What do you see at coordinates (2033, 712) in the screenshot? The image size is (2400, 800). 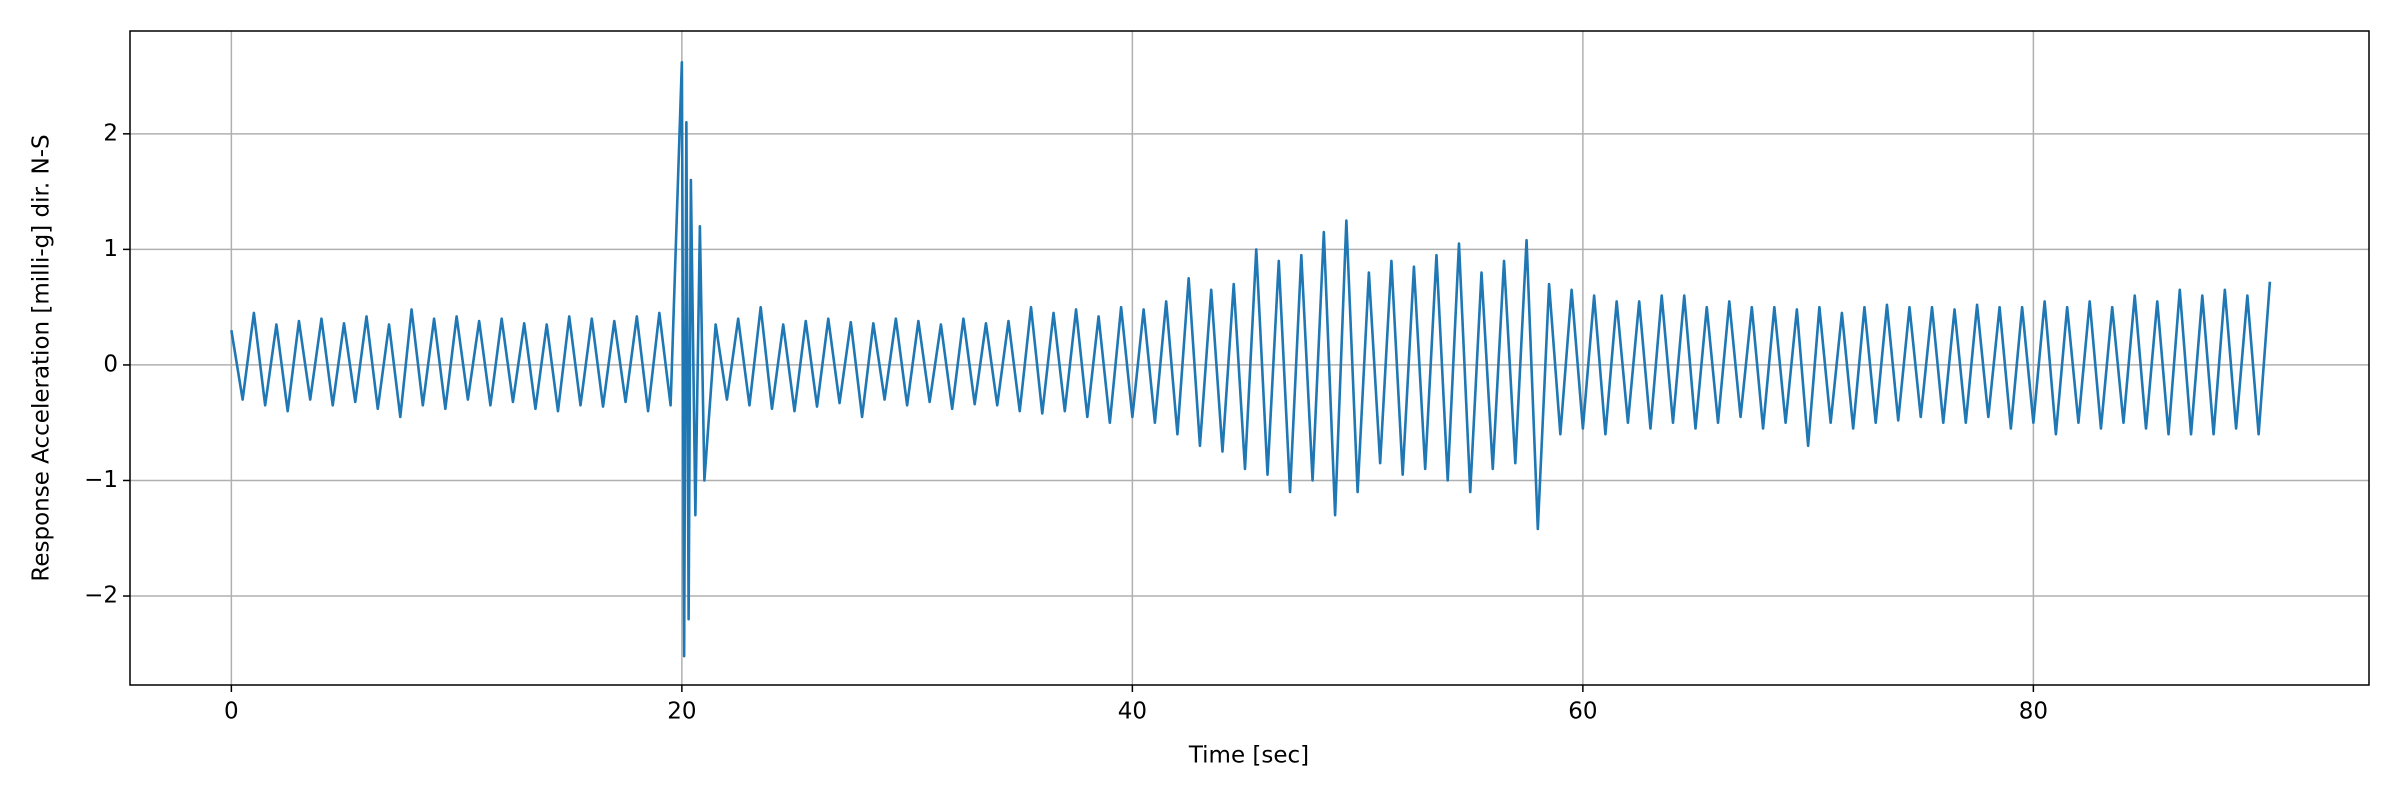 I see `x-tick-label: 80` at bounding box center [2033, 712].